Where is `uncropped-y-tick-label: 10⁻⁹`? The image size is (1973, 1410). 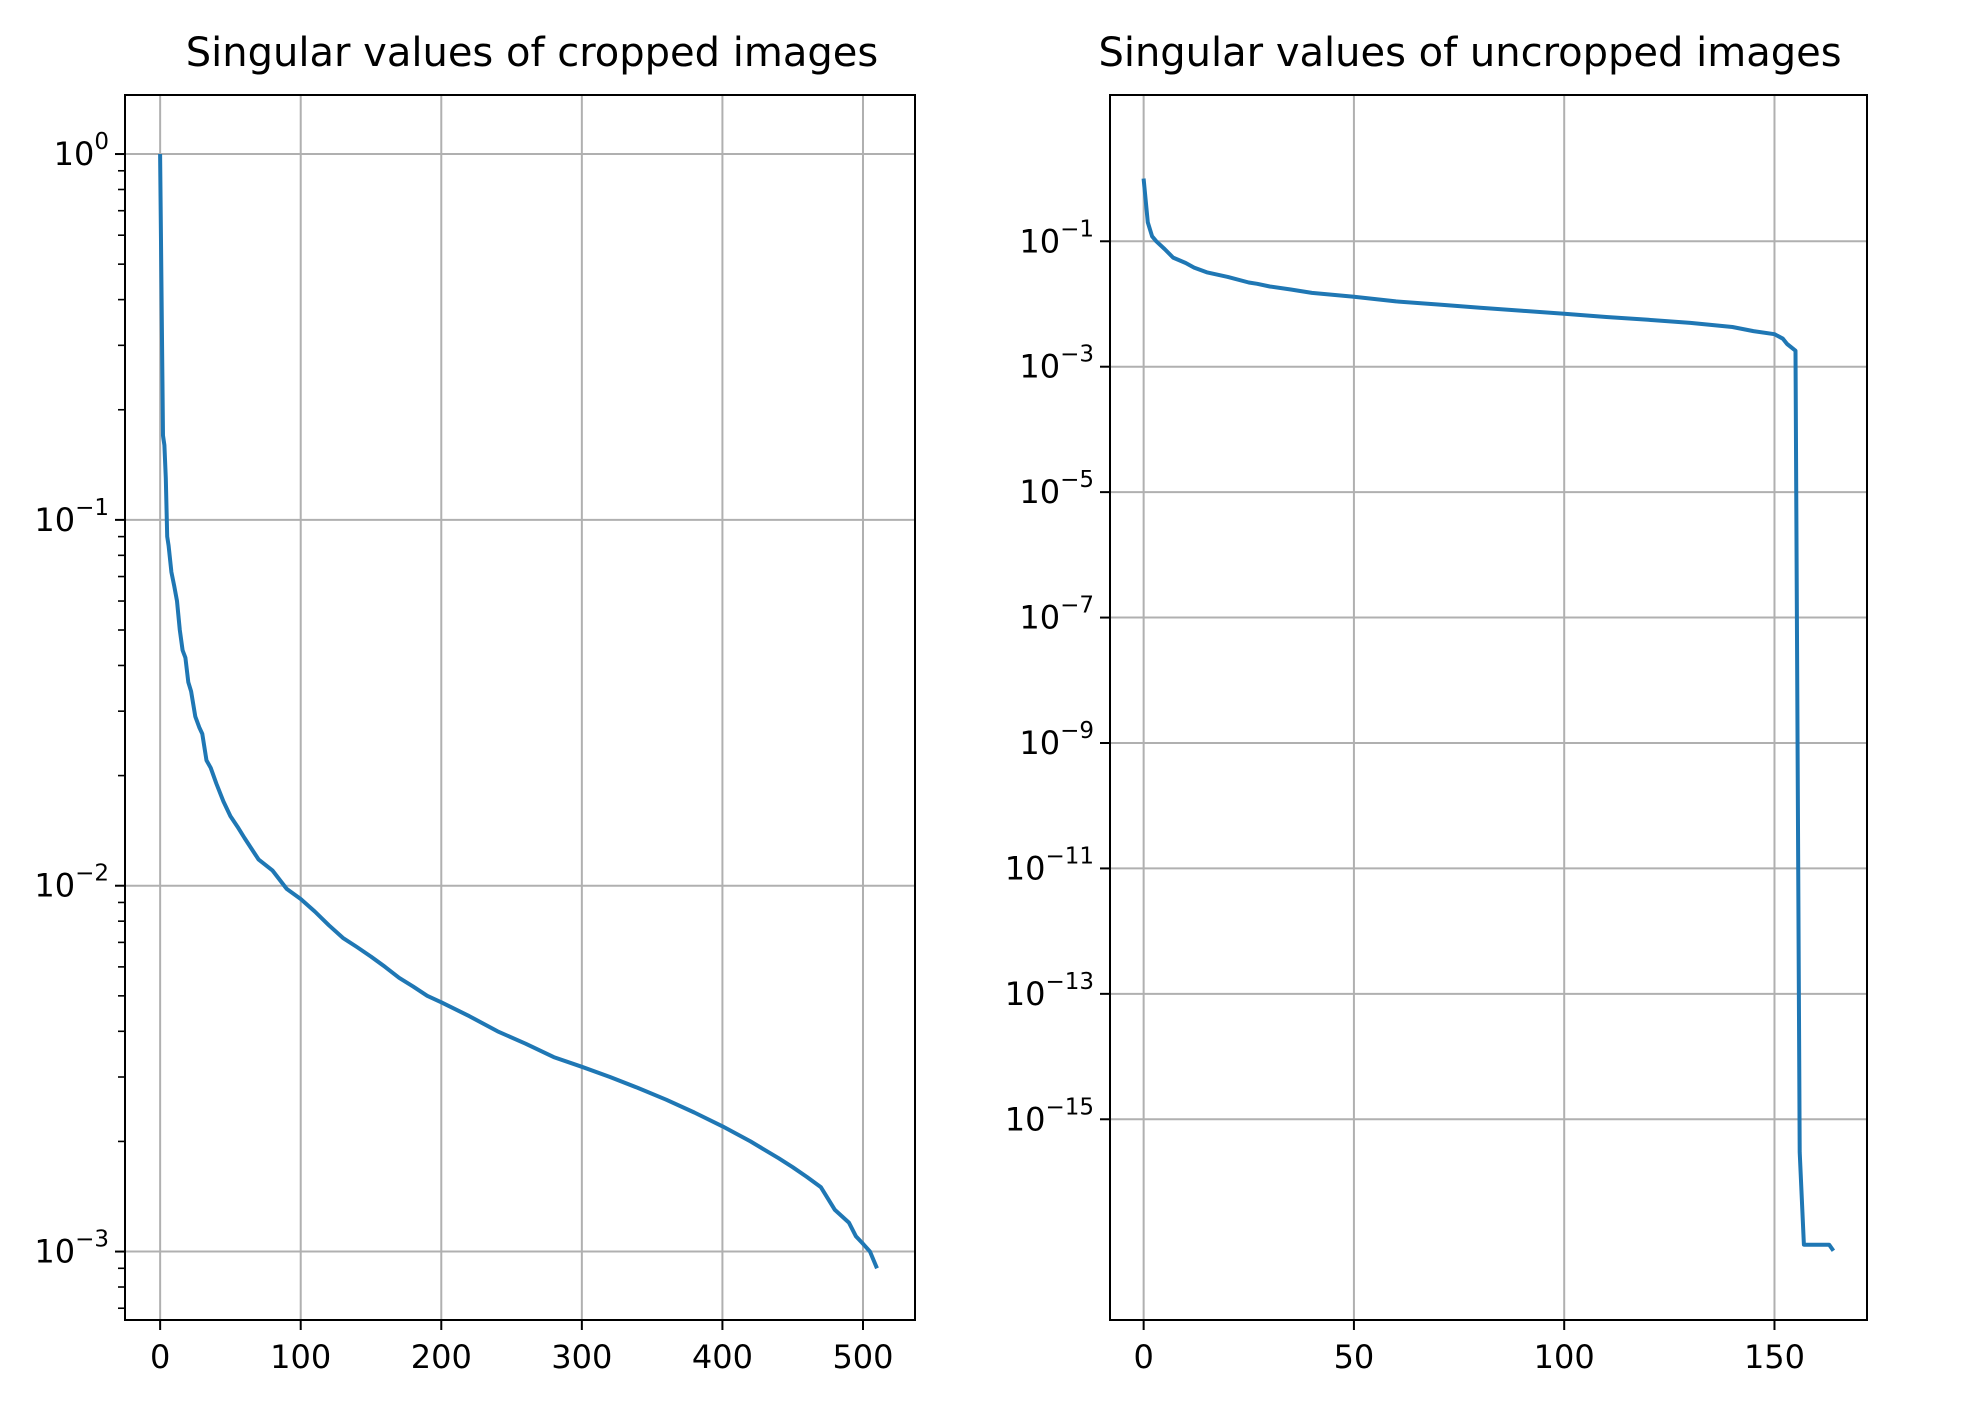 uncropped-y-tick-label: 10⁻⁹ is located at coordinates (1056, 740).